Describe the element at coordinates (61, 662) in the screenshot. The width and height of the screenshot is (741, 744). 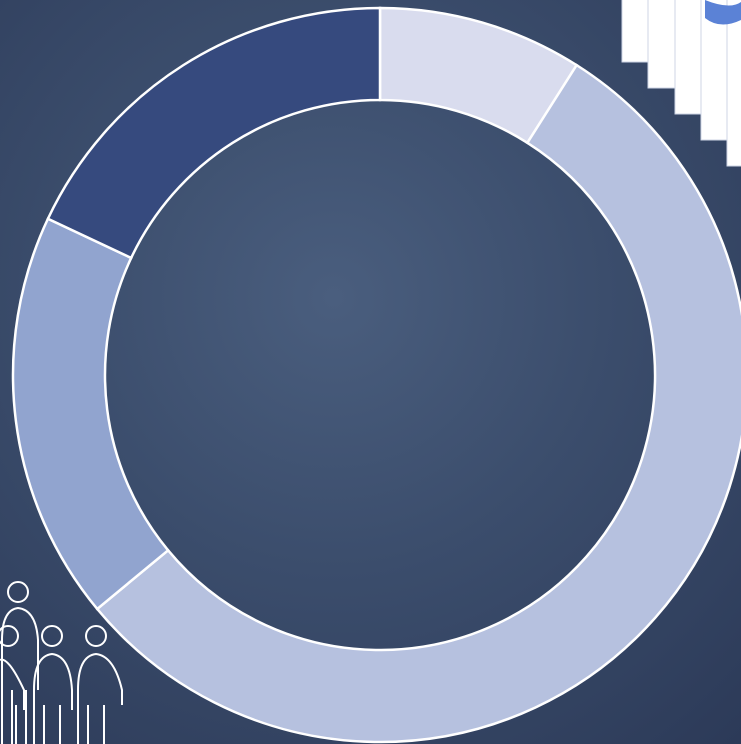
I see `people-icon` at that location.